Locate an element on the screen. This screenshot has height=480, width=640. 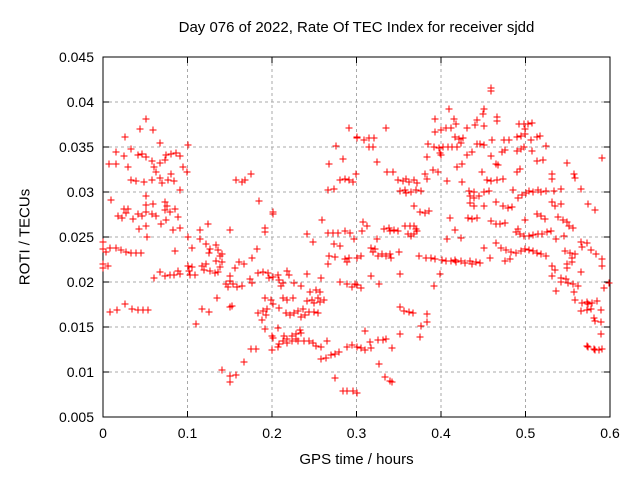
x-axis-label: GPS time / hours is located at coordinates (356, 459).